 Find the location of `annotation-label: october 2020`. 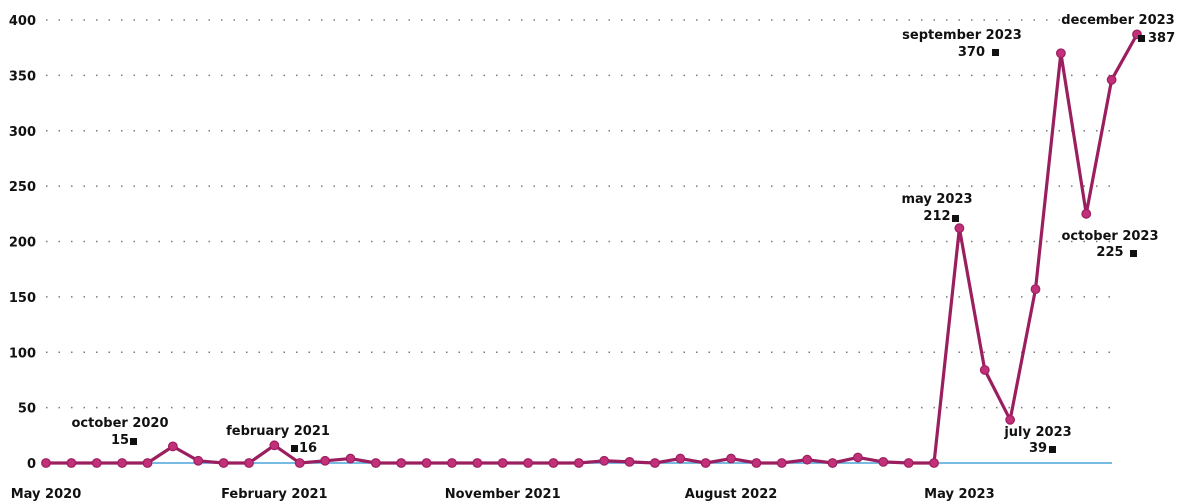

annotation-label: october 2020 is located at coordinates (119, 423).